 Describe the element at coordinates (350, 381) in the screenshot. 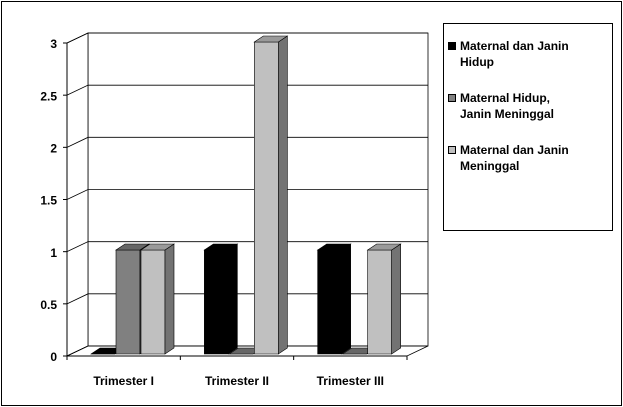

I see `x-tick-label: Trimester III` at that location.